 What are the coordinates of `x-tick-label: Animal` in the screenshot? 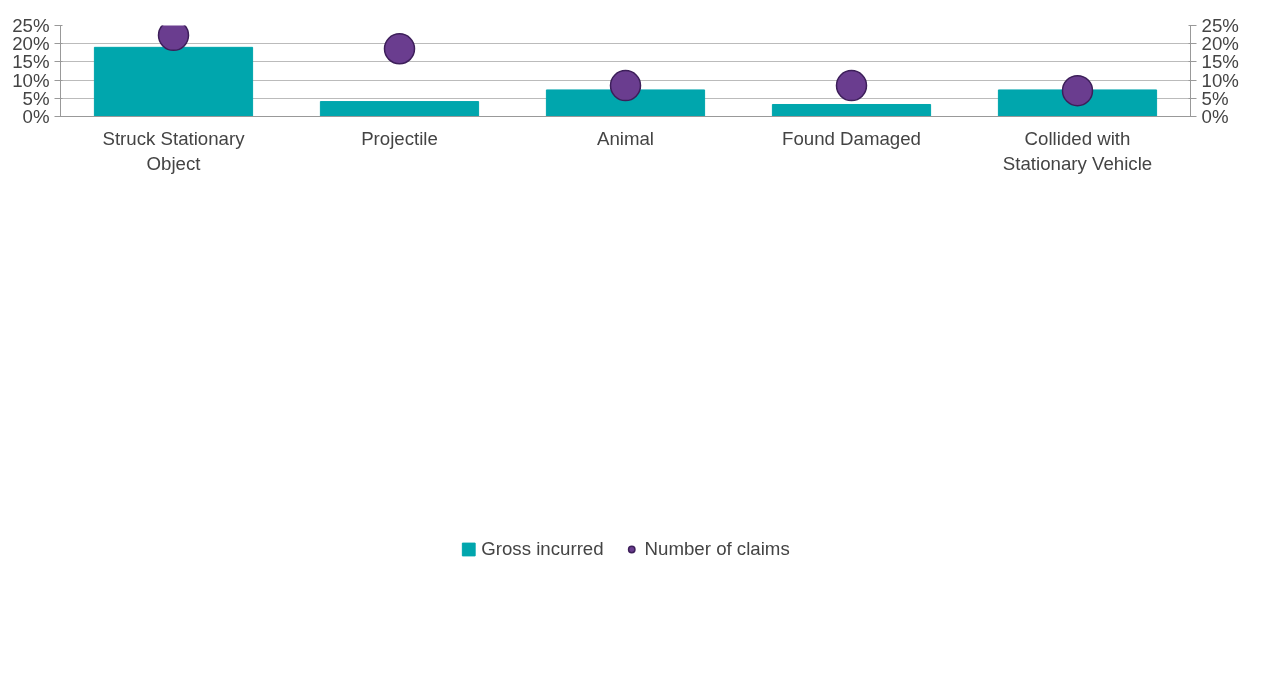 It's located at (625, 138).